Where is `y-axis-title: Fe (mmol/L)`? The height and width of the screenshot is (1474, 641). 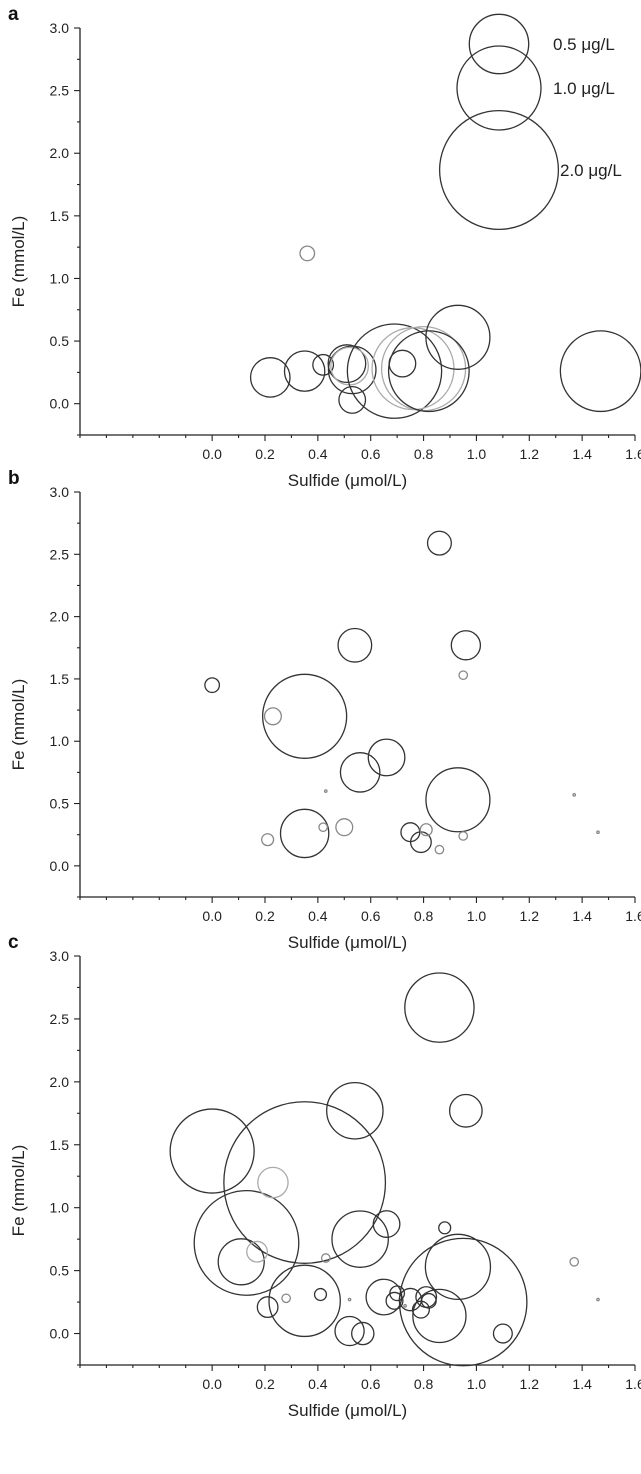 y-axis-title: Fe (mmol/L) is located at coordinates (18, 1191).